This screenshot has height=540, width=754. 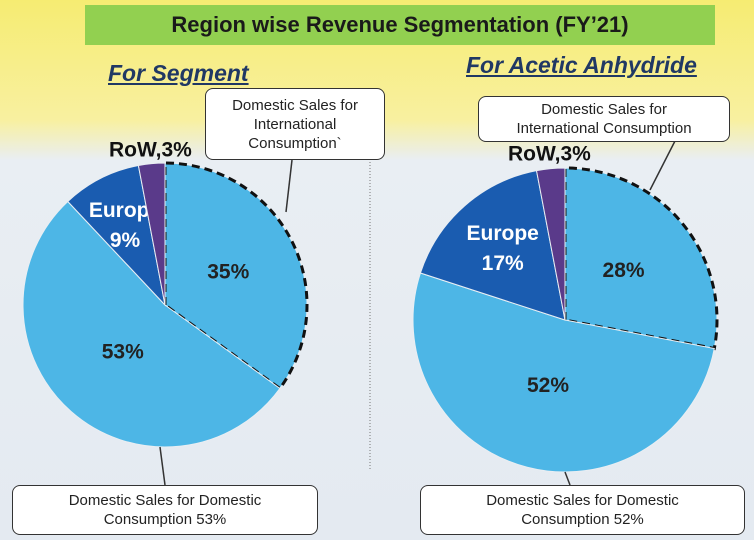 What do you see at coordinates (123, 351) in the screenshot?
I see `value-label: 53%` at bounding box center [123, 351].